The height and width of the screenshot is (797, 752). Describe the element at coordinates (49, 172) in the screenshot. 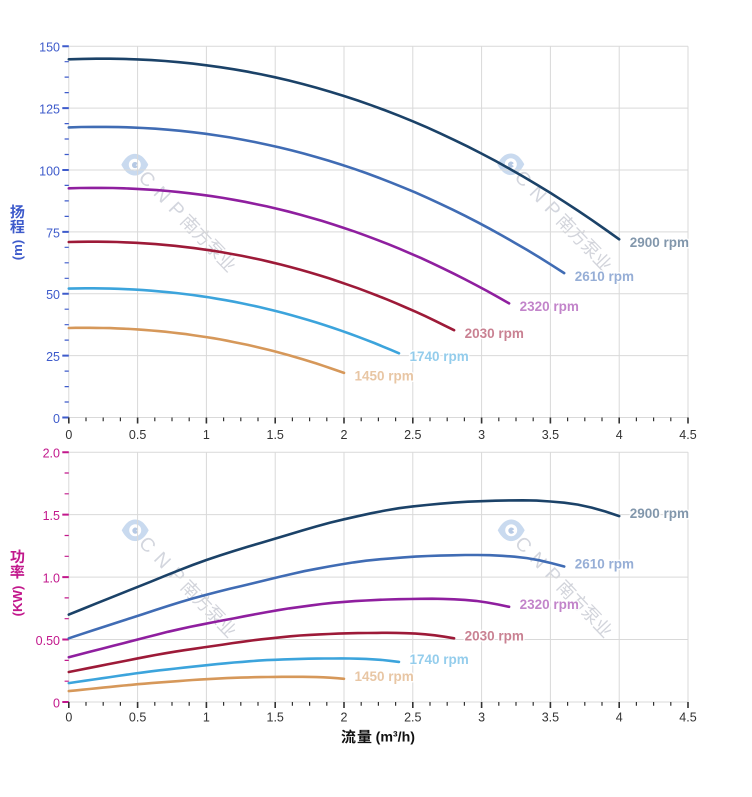

I see `svg-text: 100` at that location.